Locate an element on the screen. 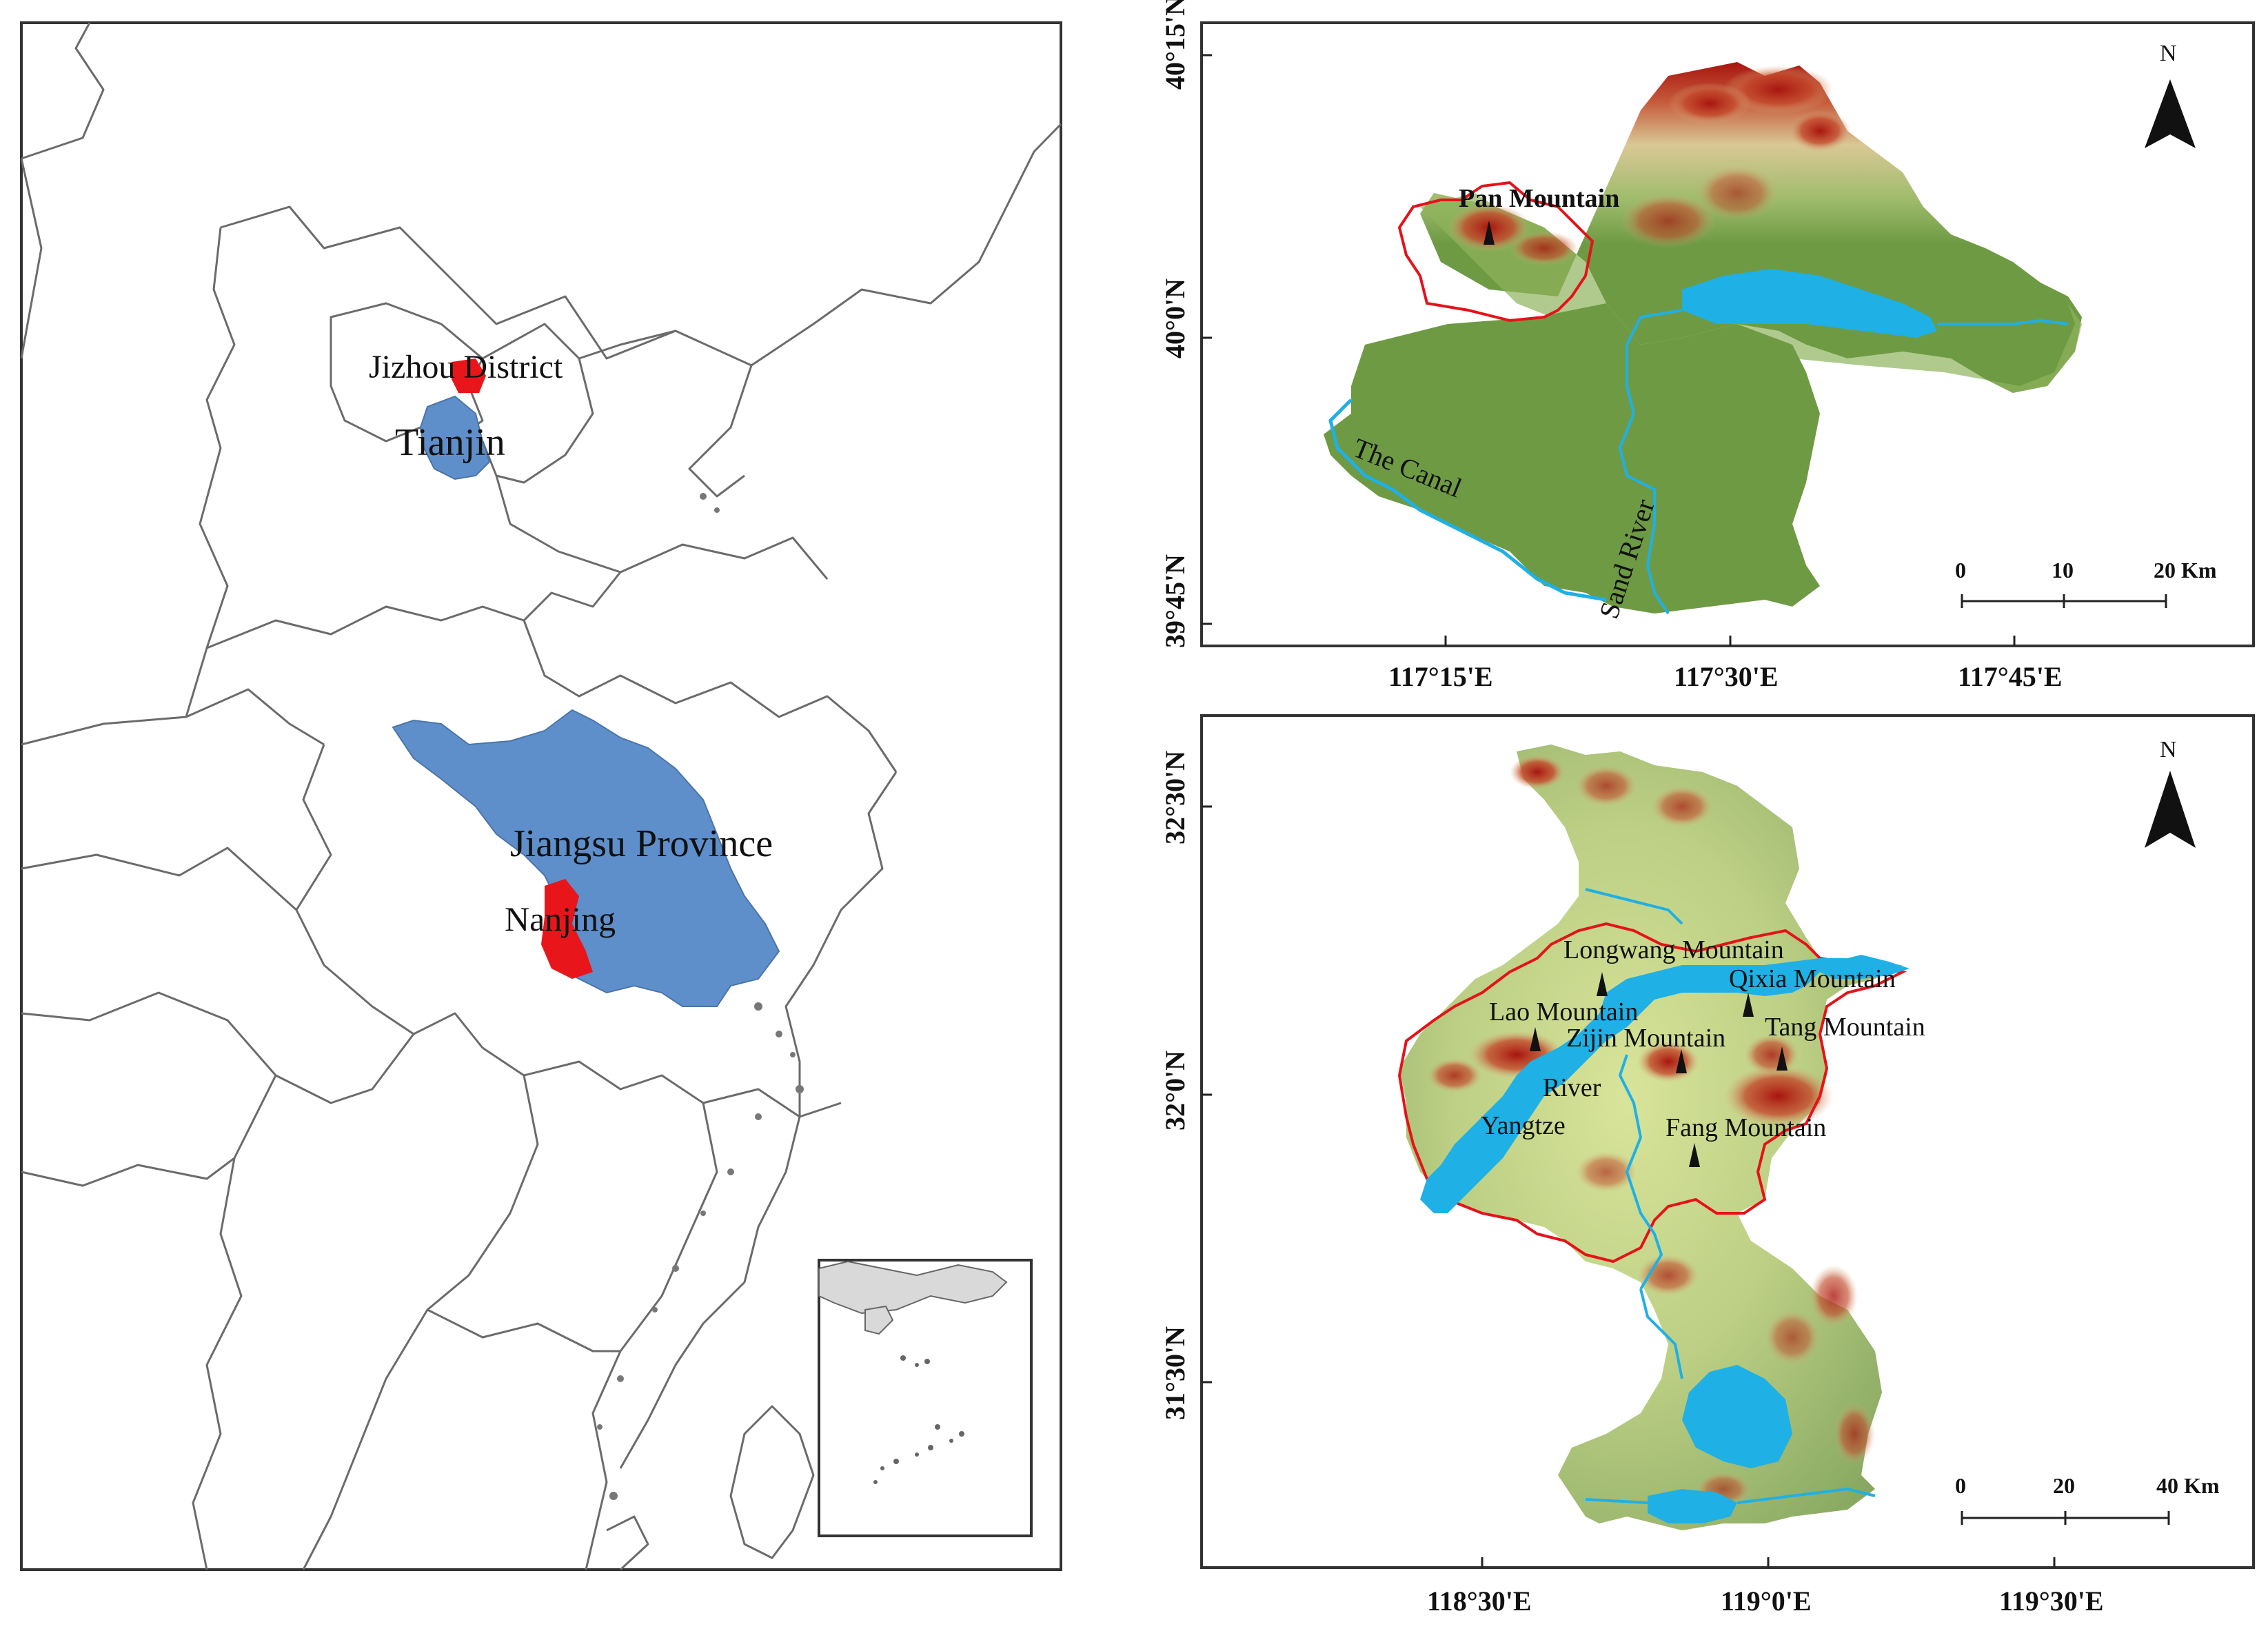 This screenshot has width=2268, height=1631. tianjin-area is located at coordinates (455, 437).